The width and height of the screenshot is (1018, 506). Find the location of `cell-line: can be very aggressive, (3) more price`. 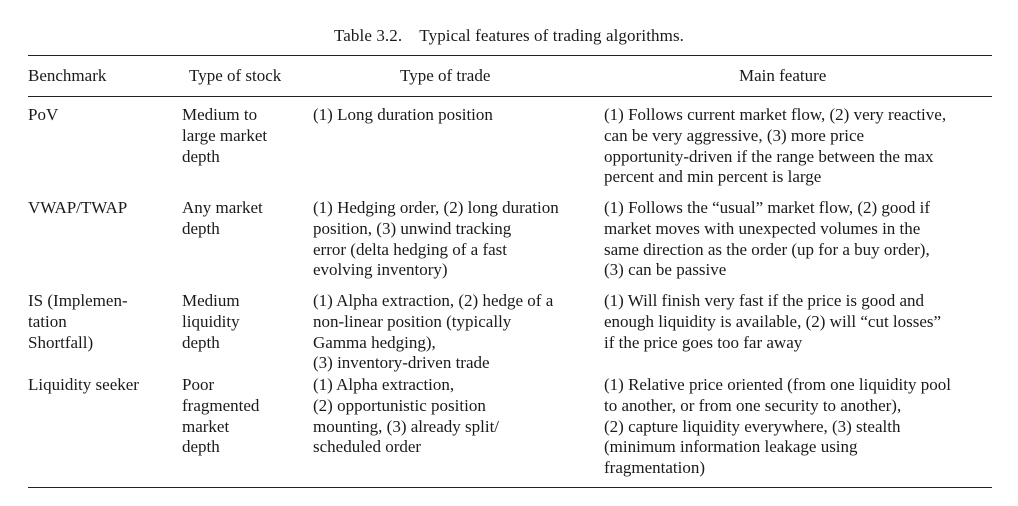

cell-line: can be very aggressive, (3) more price is located at coordinates (734, 135).